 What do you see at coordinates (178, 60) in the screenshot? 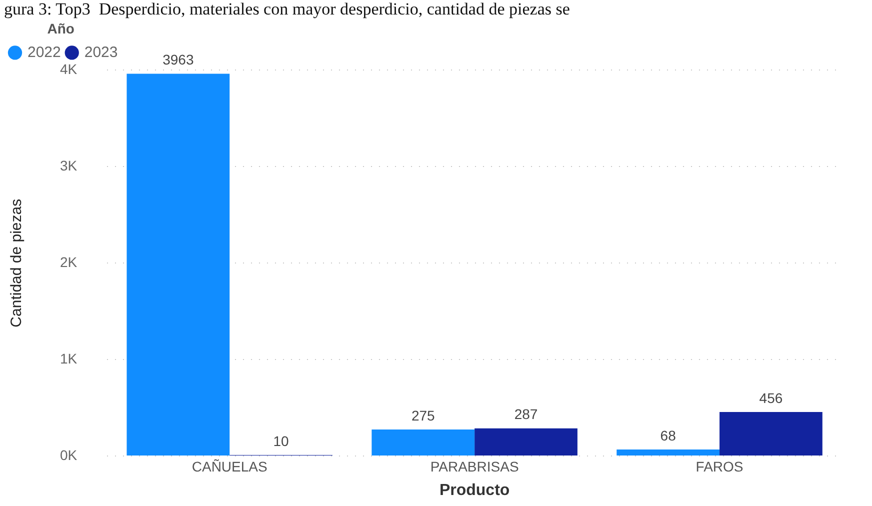
I see `data-label: 3963` at bounding box center [178, 60].